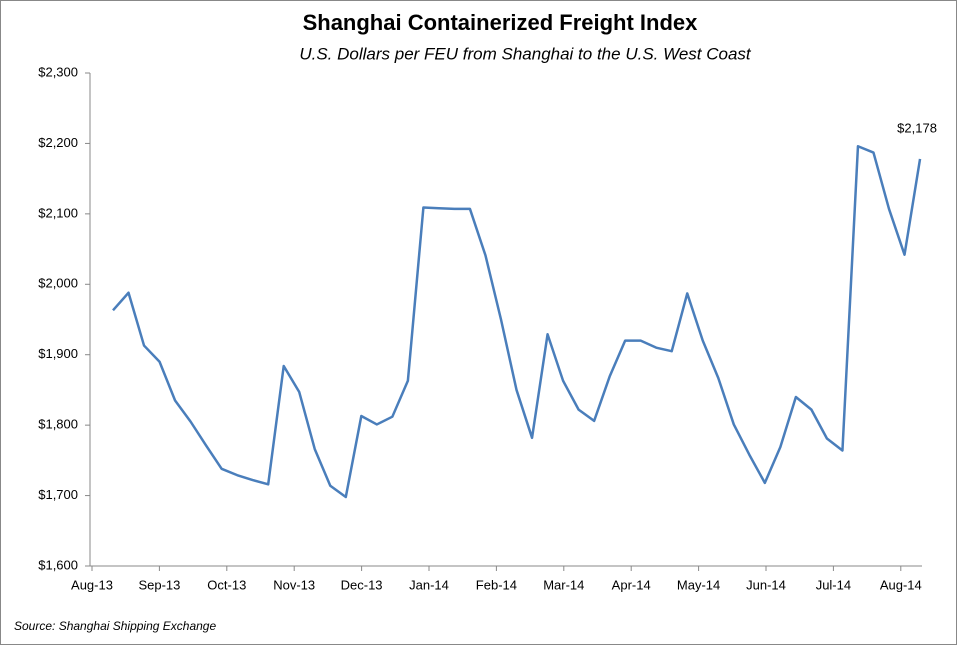  What do you see at coordinates (563, 584) in the screenshot?
I see `x-tick-label: Mar-14` at bounding box center [563, 584].